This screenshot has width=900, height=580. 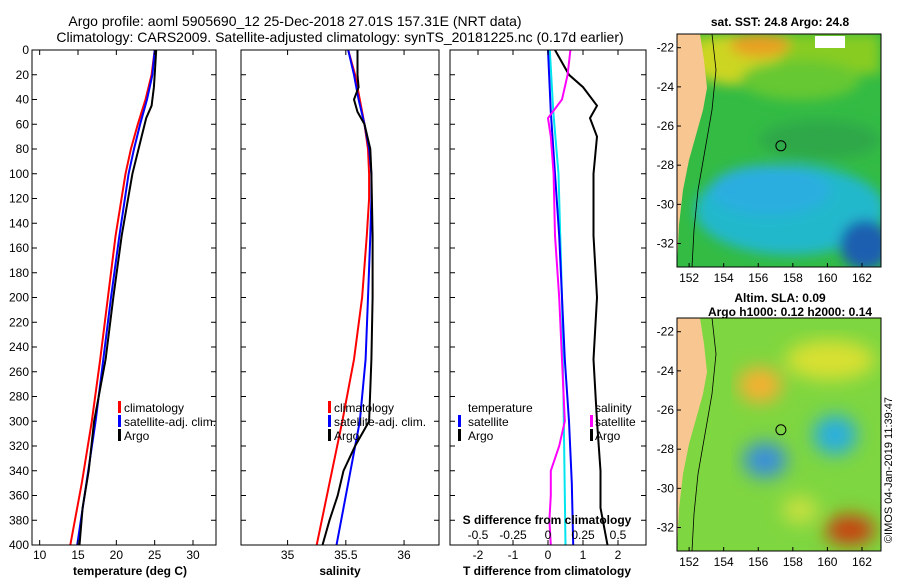 What do you see at coordinates (19, 273) in the screenshot?
I see `y-tick-label: 180` at bounding box center [19, 273].